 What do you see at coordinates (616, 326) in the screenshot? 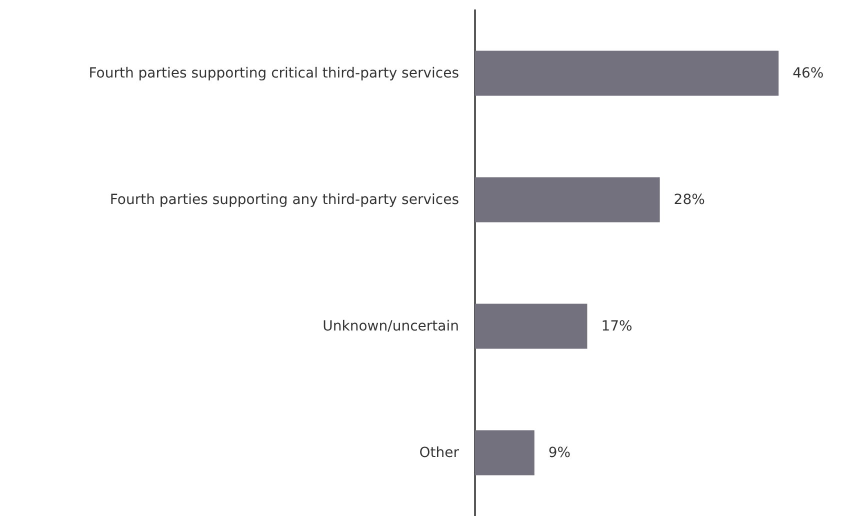
I see `data-label: 17%` at bounding box center [616, 326].